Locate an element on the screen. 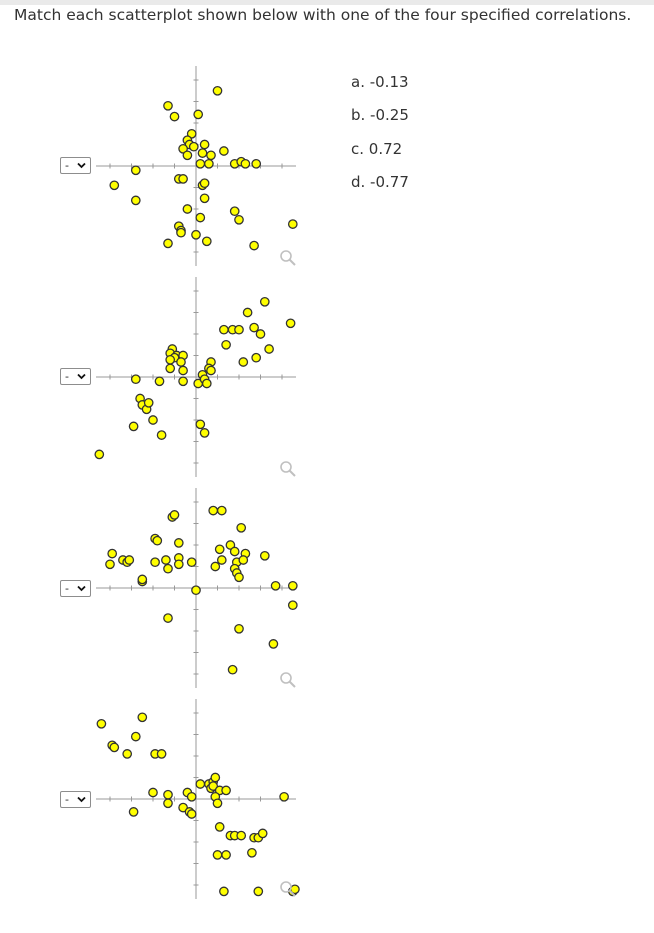 Image resolution: width=654 pixels, height=933 pixels. answer-choices: a. -0.13 b. -0.25 c. 0.72 d. -0.77 is located at coordinates (380, 138).